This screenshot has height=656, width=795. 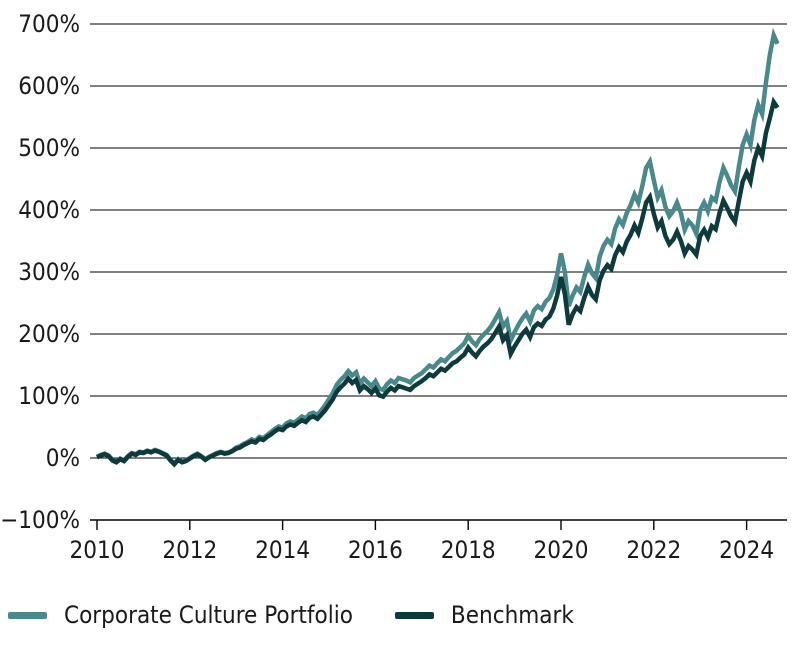 I want to click on chart-legend: Corporate Culture Portfolio Benchmark, so click(x=397, y=615).